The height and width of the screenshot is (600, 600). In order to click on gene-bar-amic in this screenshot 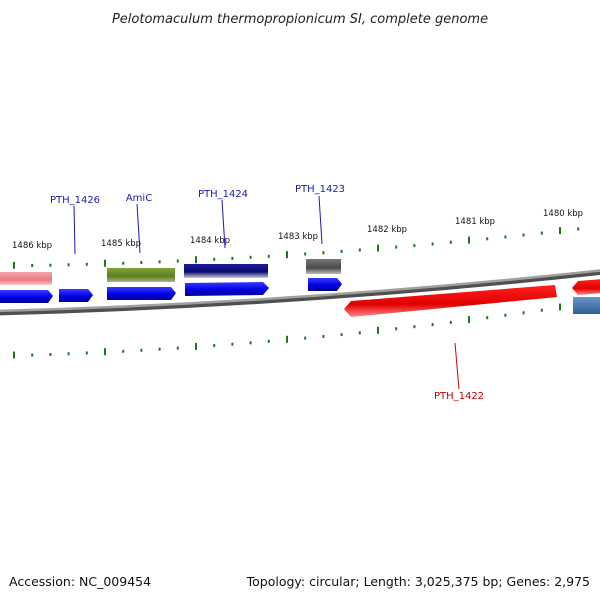, I will do `click(141, 275)`.